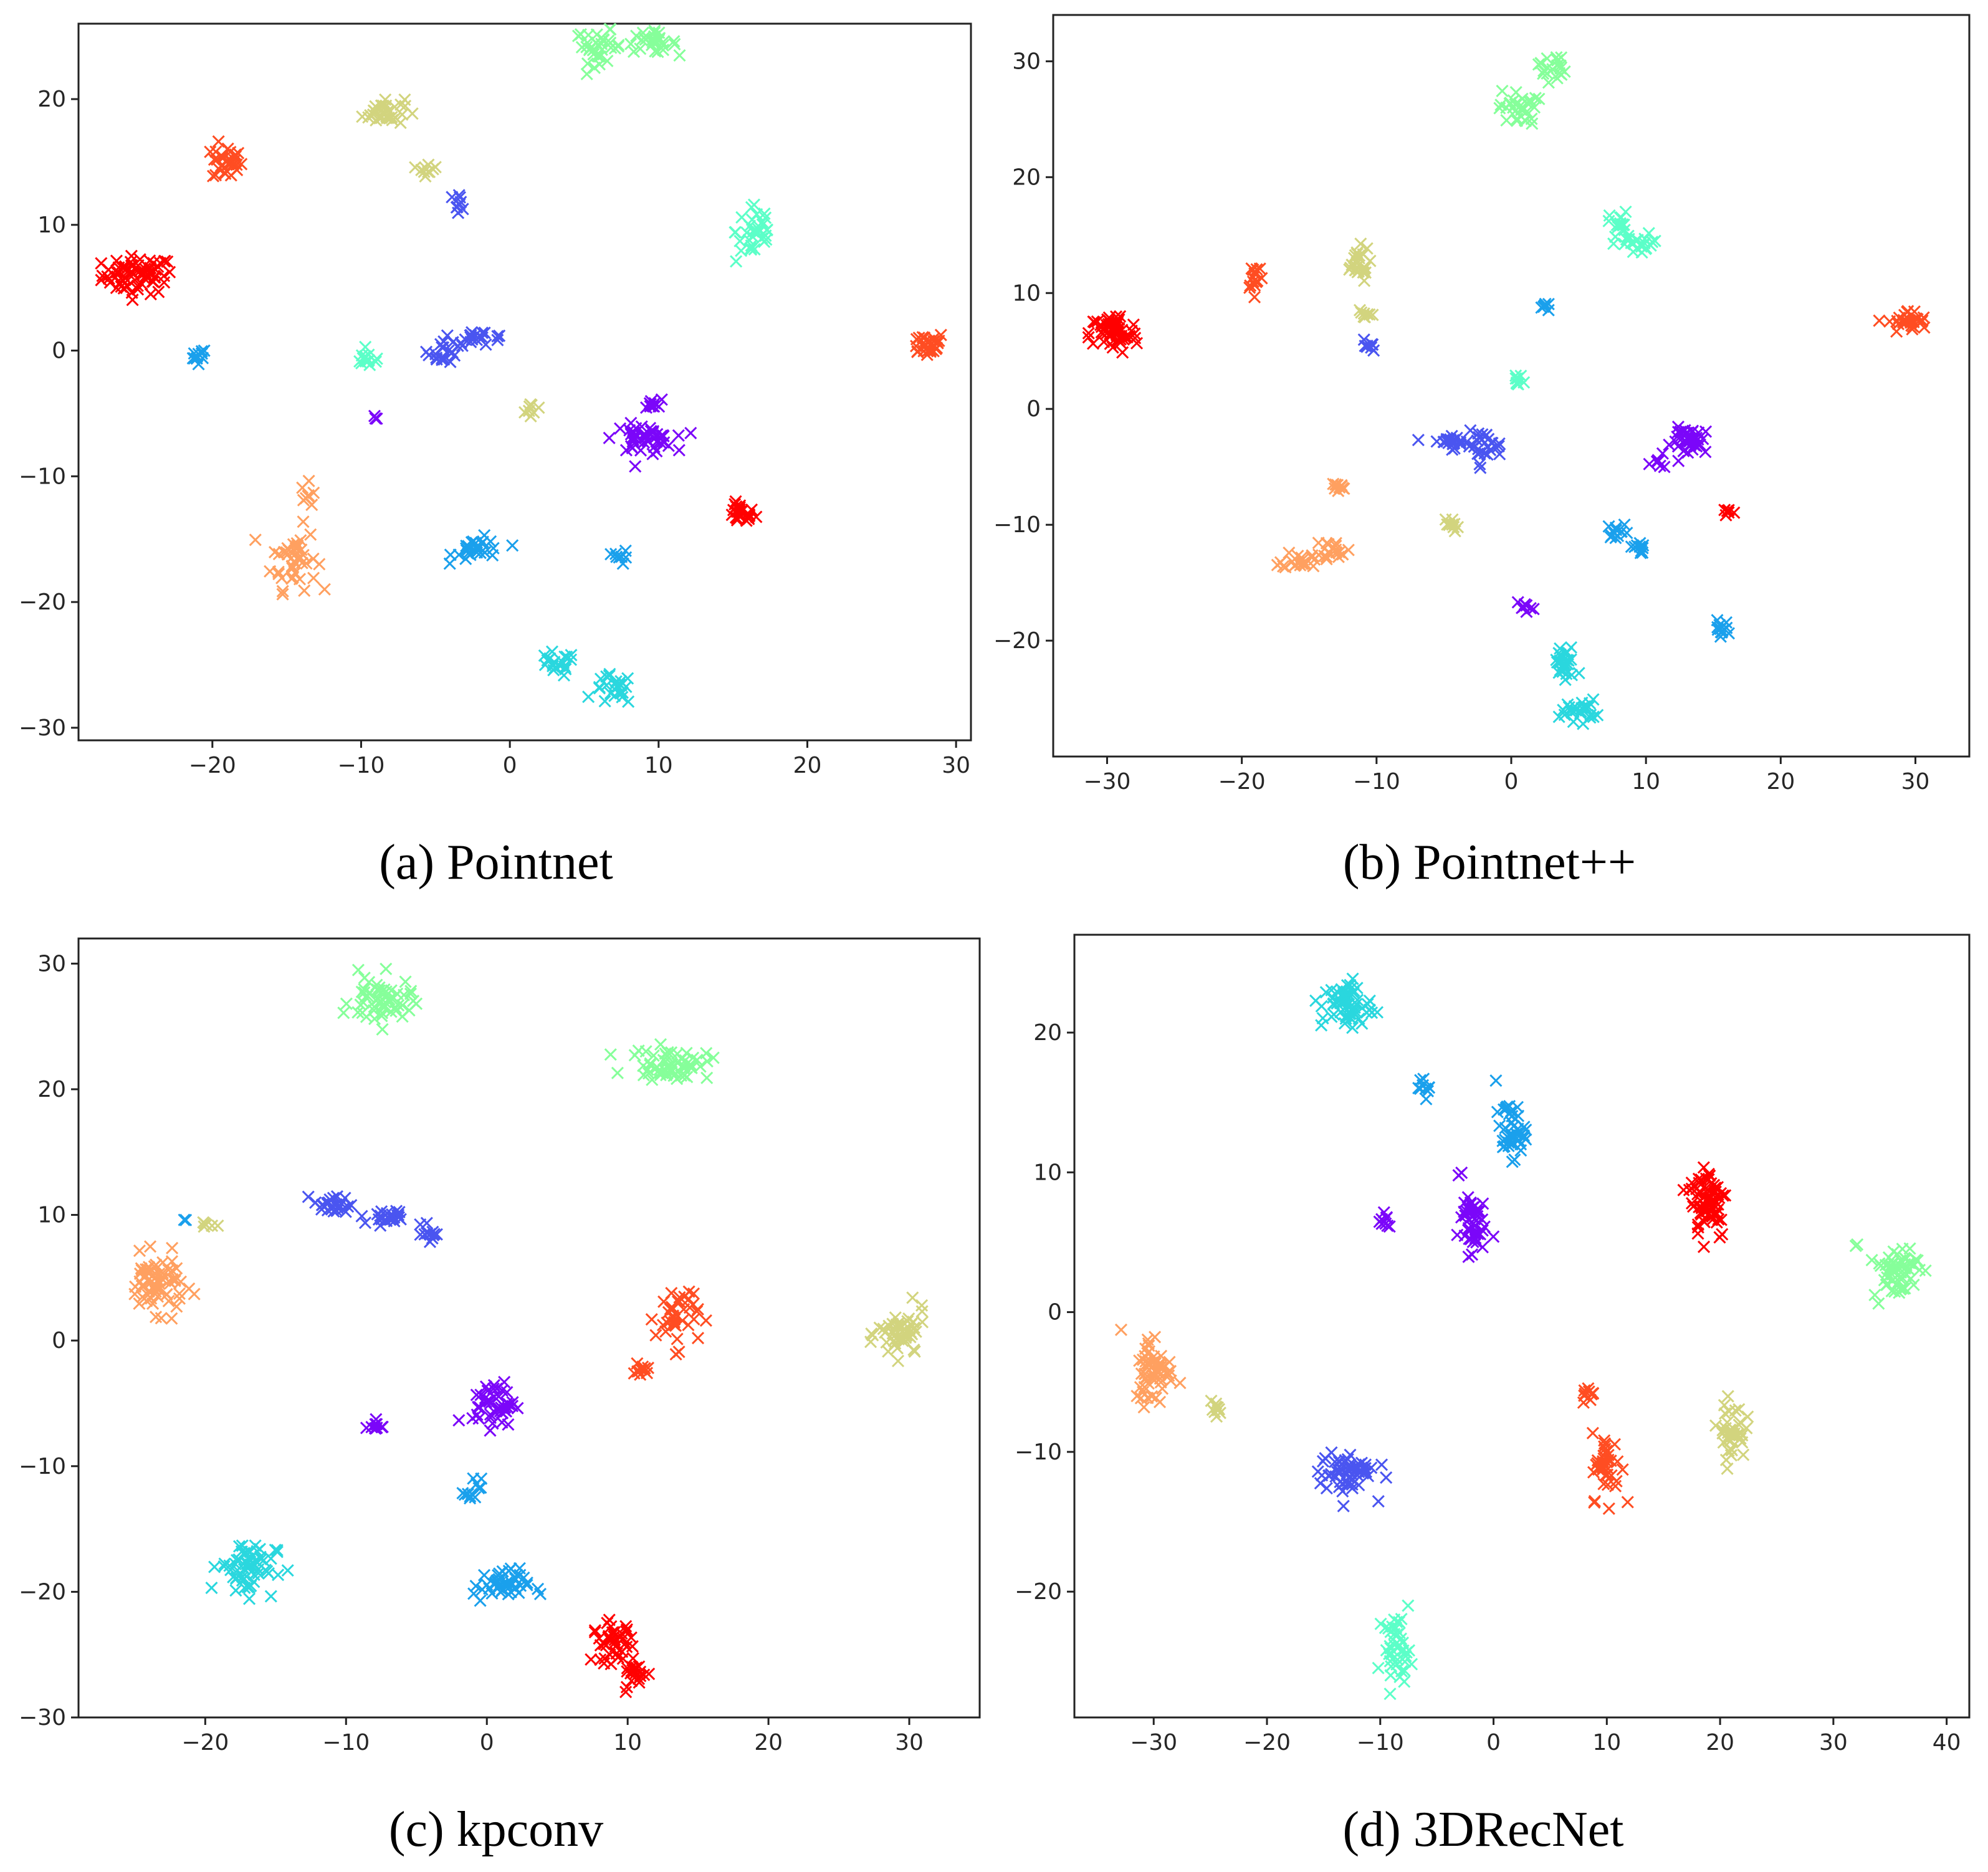  I want to click on x-tick-label: 40, so click(1947, 1742).